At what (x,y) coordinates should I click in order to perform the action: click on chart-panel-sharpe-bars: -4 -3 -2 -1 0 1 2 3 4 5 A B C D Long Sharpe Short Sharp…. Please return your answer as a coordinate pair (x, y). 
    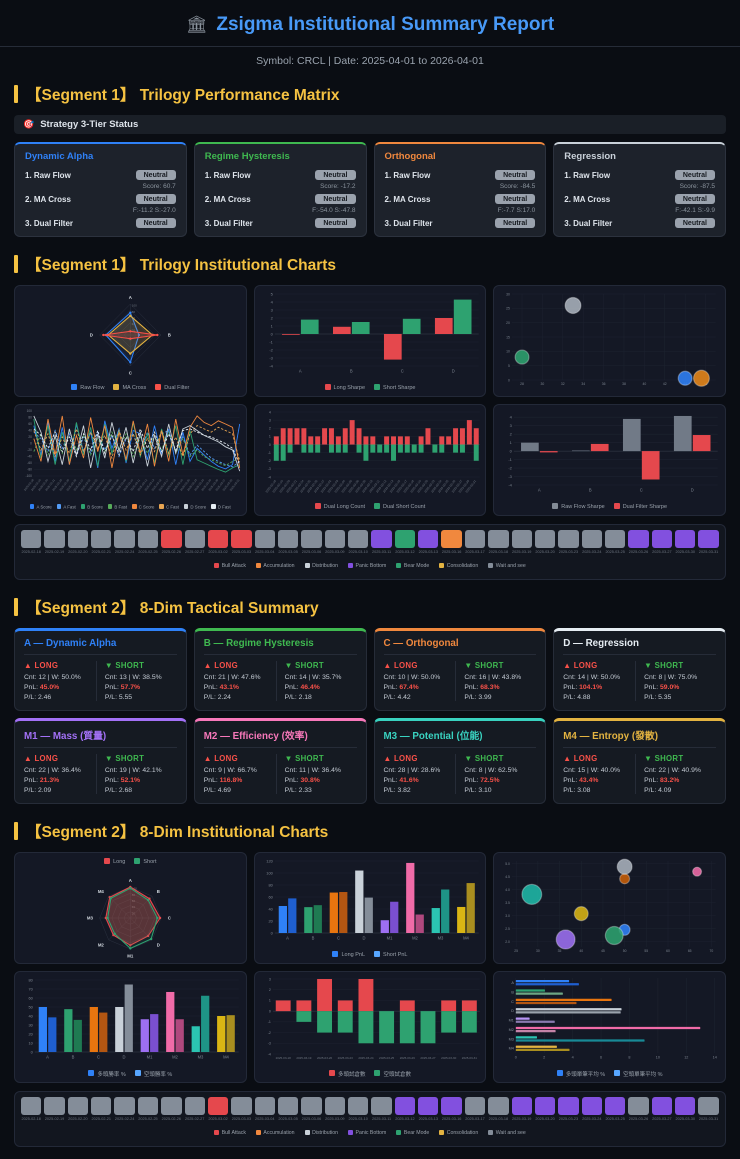
    Looking at the image, I should click on (370, 341).